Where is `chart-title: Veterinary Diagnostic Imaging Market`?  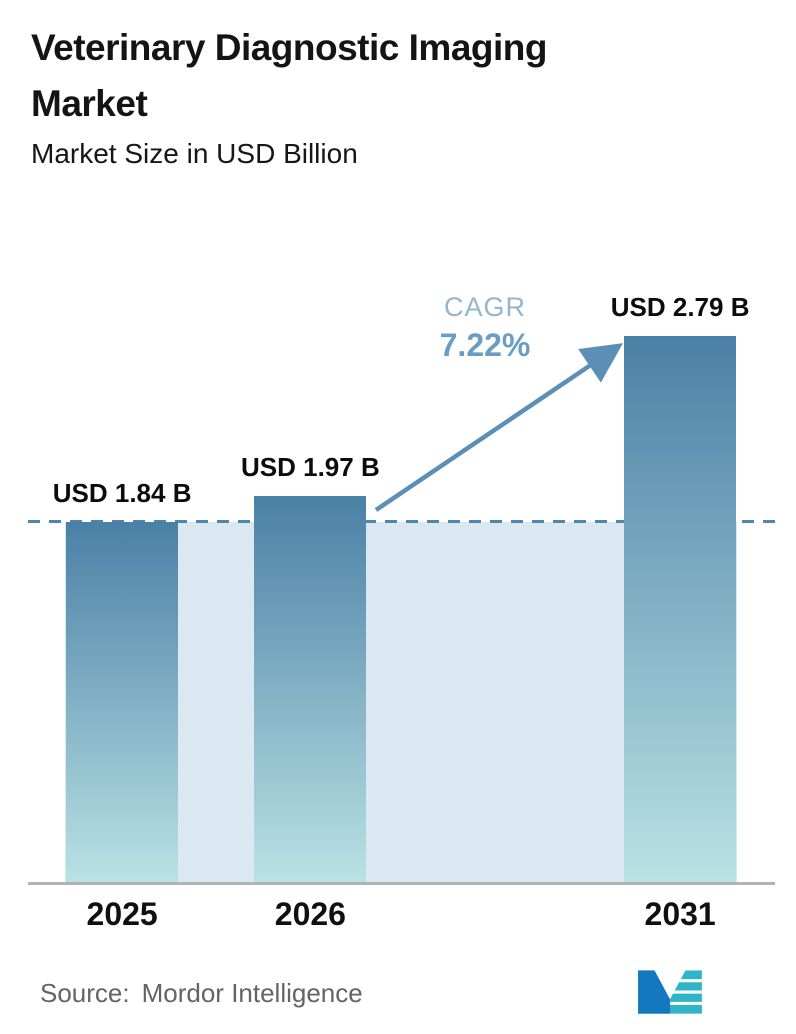 chart-title: Veterinary Diagnostic Imaging Market is located at coordinates (289, 75).